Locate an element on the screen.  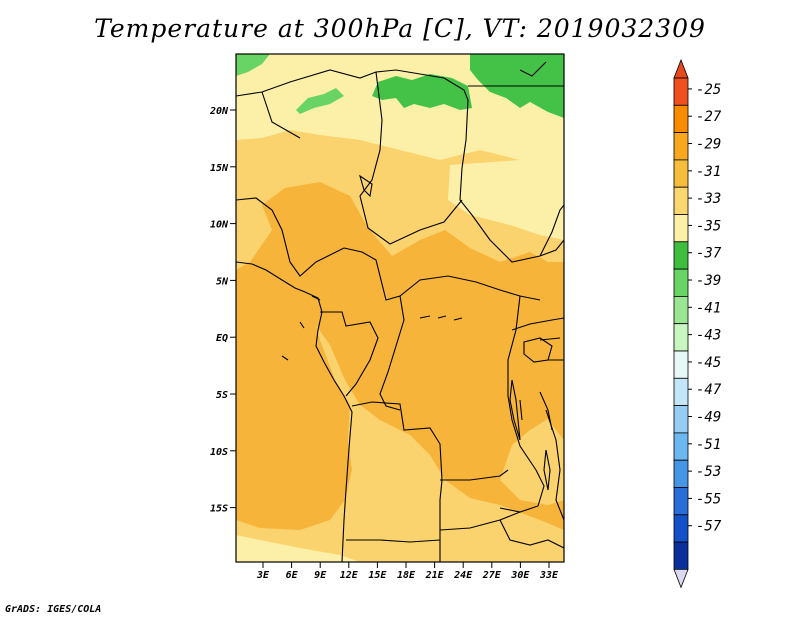
lat-tick-label: 10S is located at coordinates (219, 452).